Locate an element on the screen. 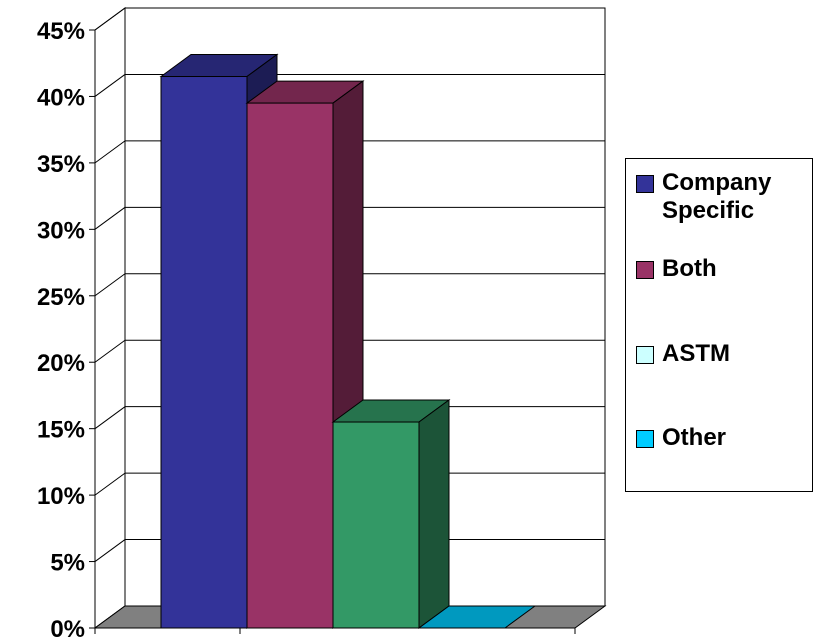 The height and width of the screenshot is (639, 813). legend-label: Other is located at coordinates (694, 437).